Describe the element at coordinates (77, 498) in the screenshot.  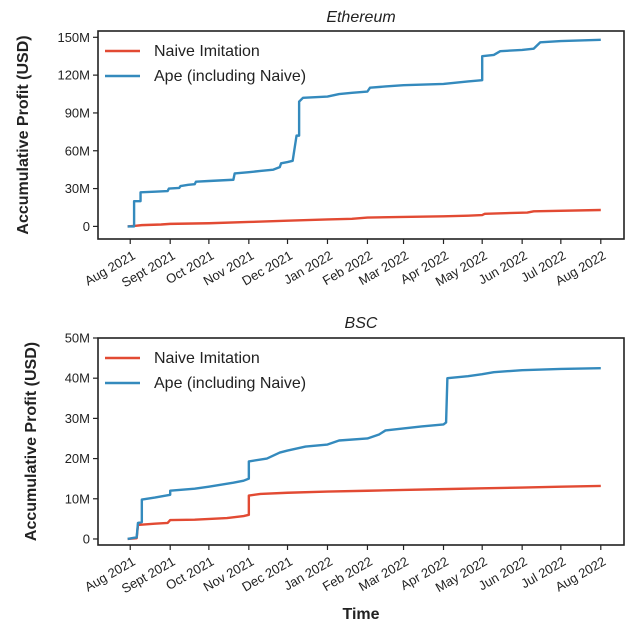
I see `y-tick-label: 10M` at that location.